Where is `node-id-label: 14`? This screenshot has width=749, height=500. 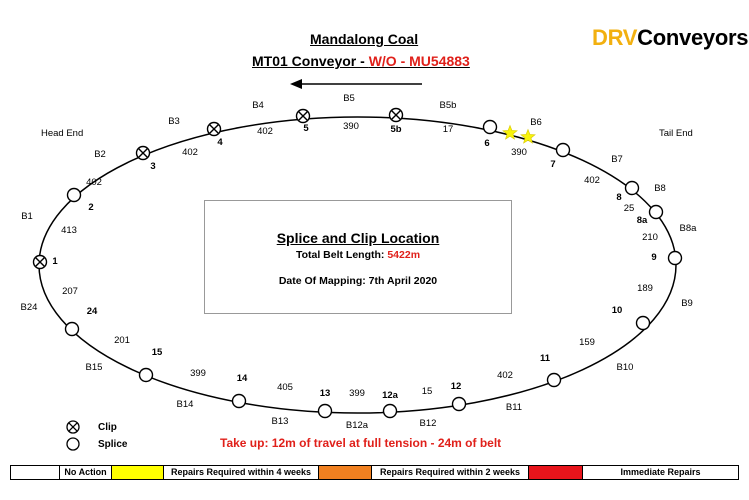 node-id-label: 14 is located at coordinates (242, 378).